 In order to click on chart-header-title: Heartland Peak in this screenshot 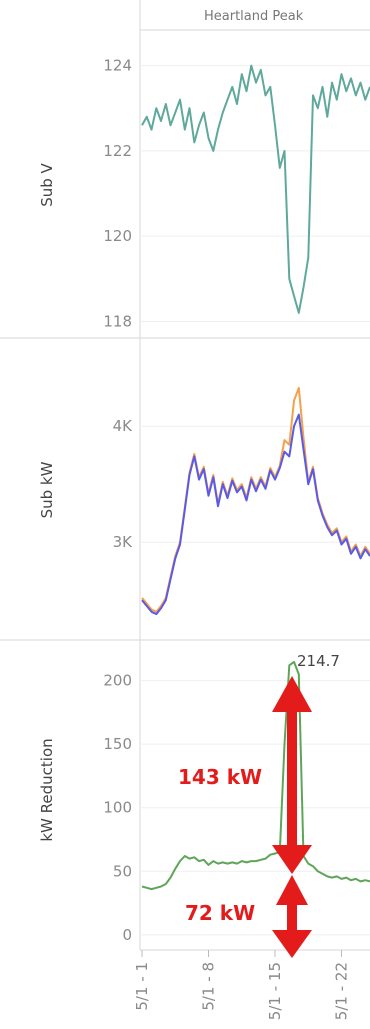, I will do `click(254, 16)`.